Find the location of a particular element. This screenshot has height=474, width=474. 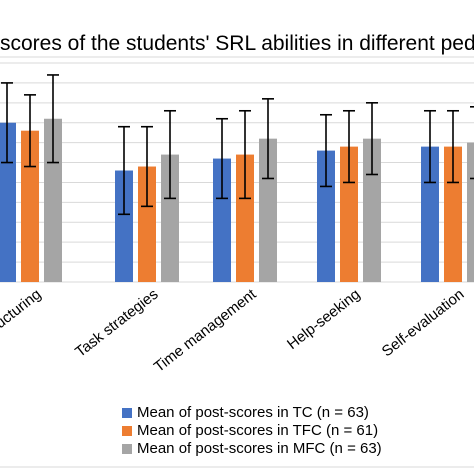

category-tick-label: ucturing is located at coordinates (22, 309).